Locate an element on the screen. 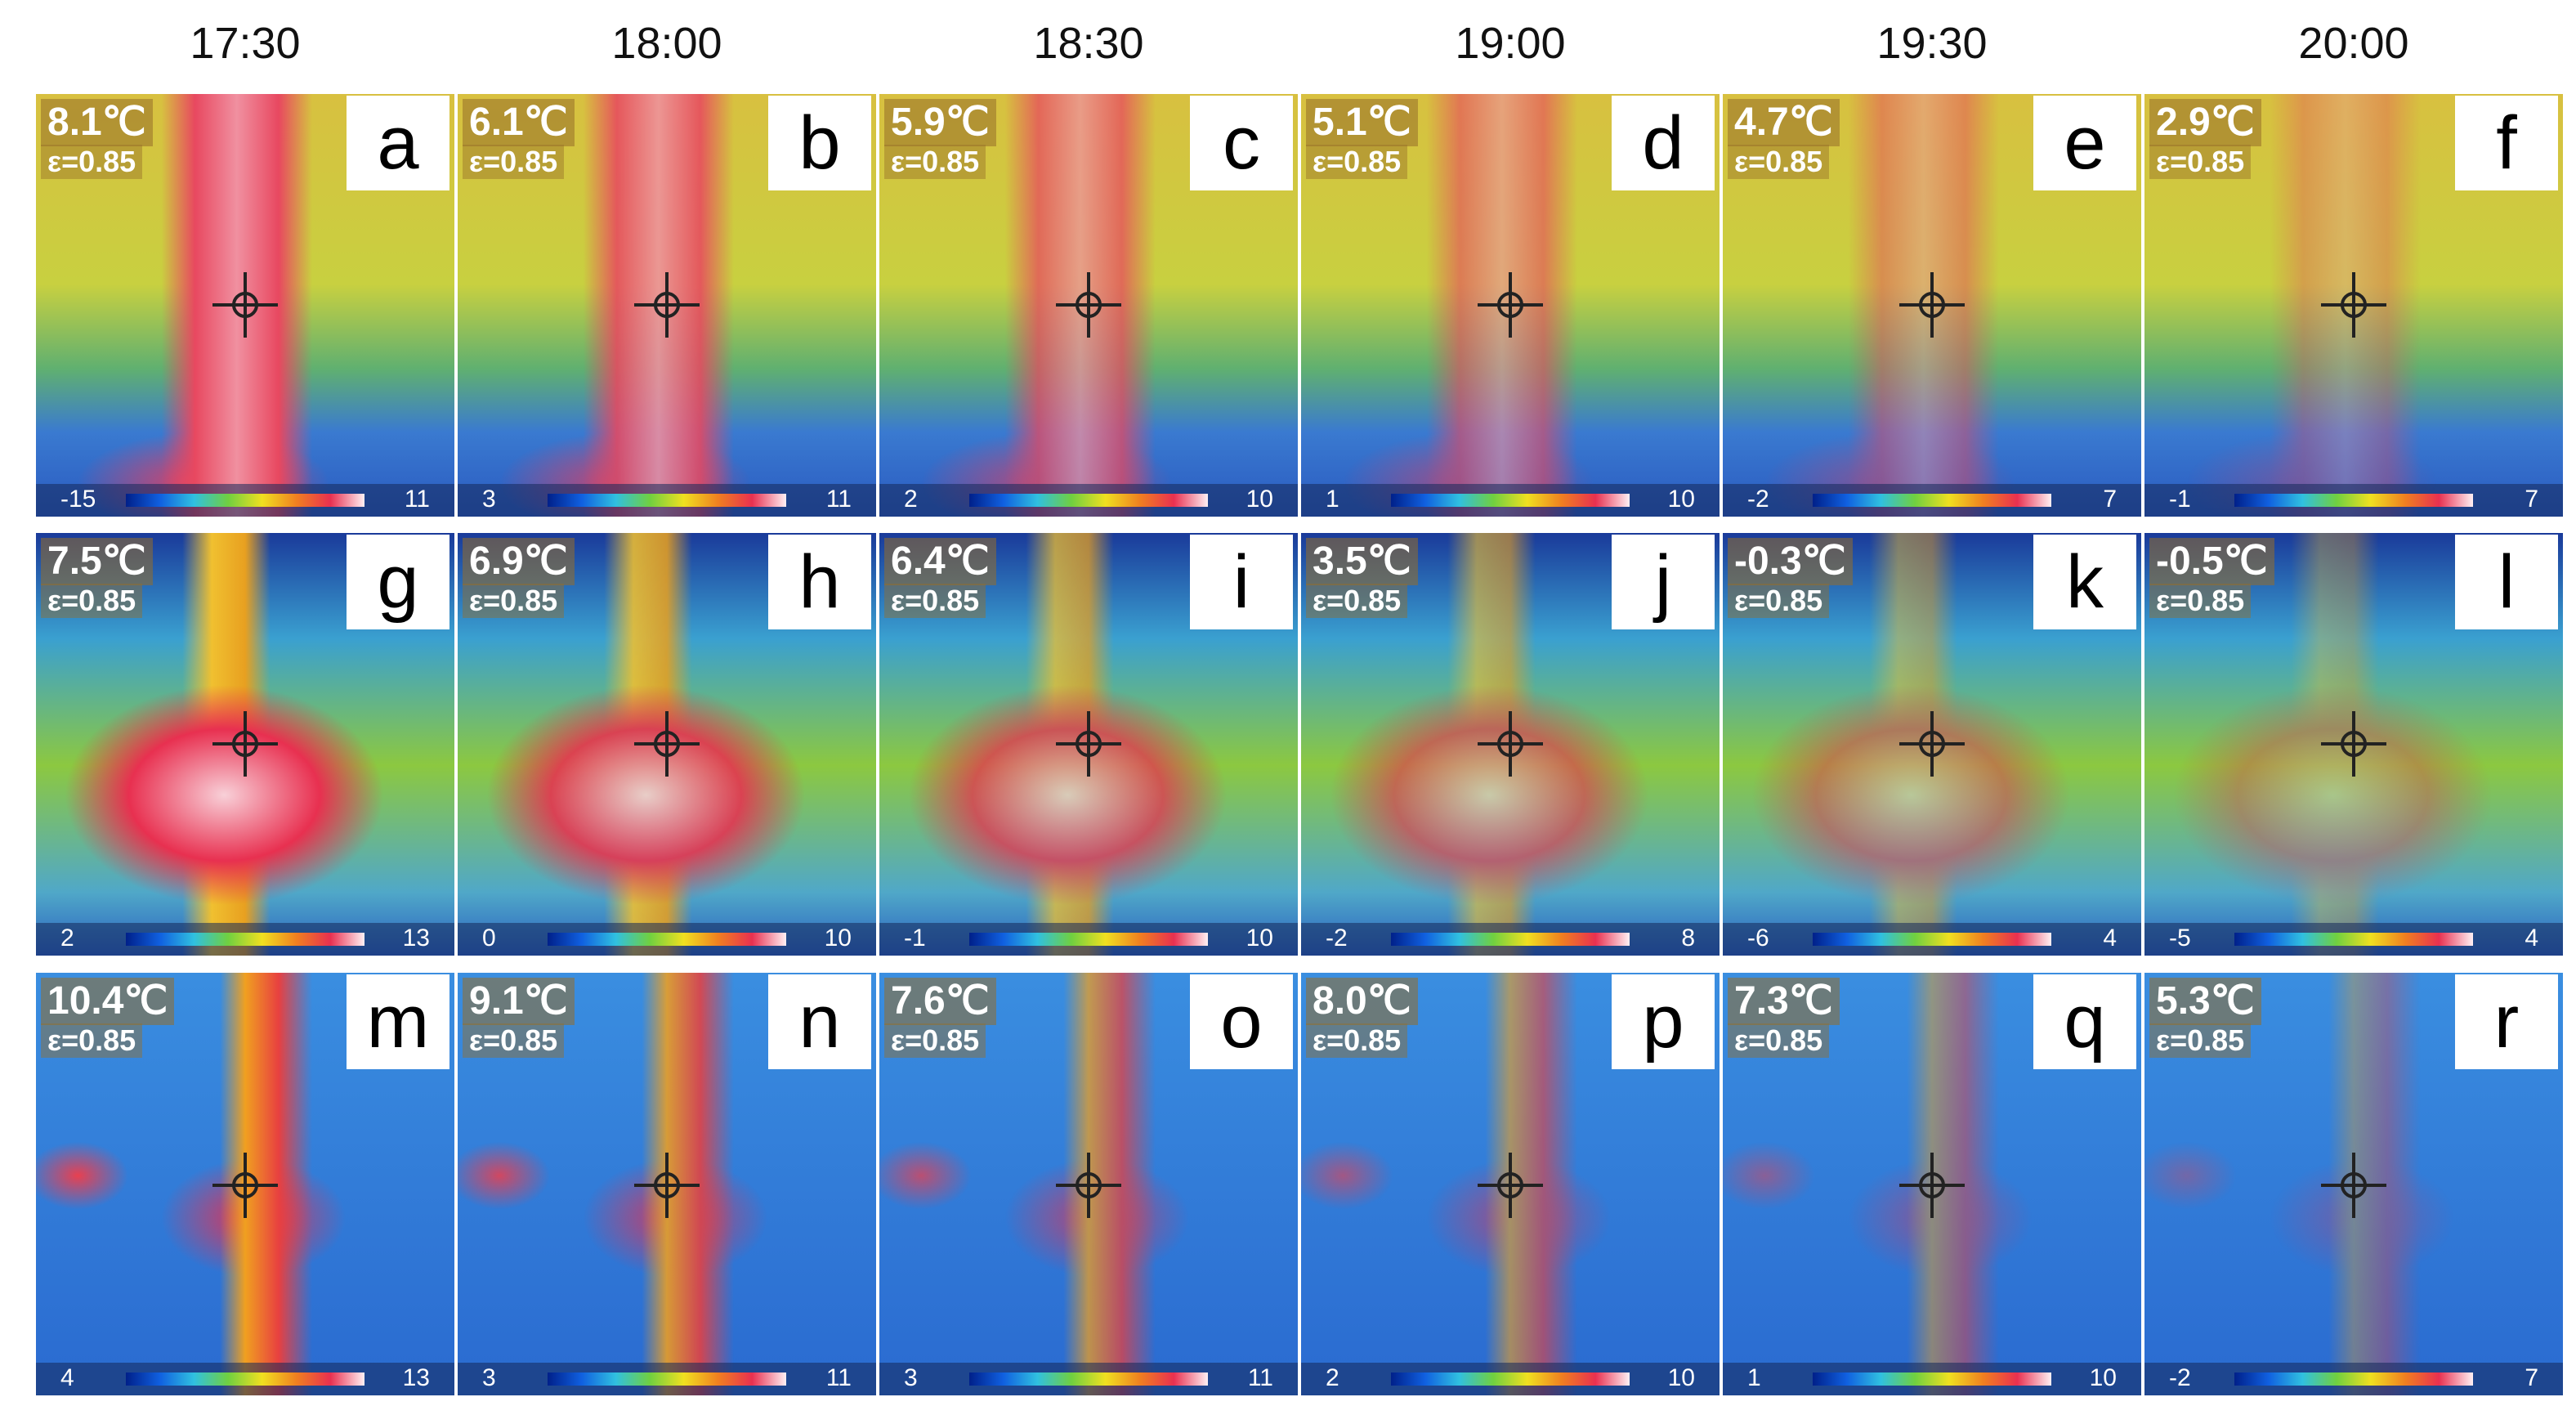  thermal-image: -0.3℃ ε=0.85 k -6 4 is located at coordinates (1932, 744).